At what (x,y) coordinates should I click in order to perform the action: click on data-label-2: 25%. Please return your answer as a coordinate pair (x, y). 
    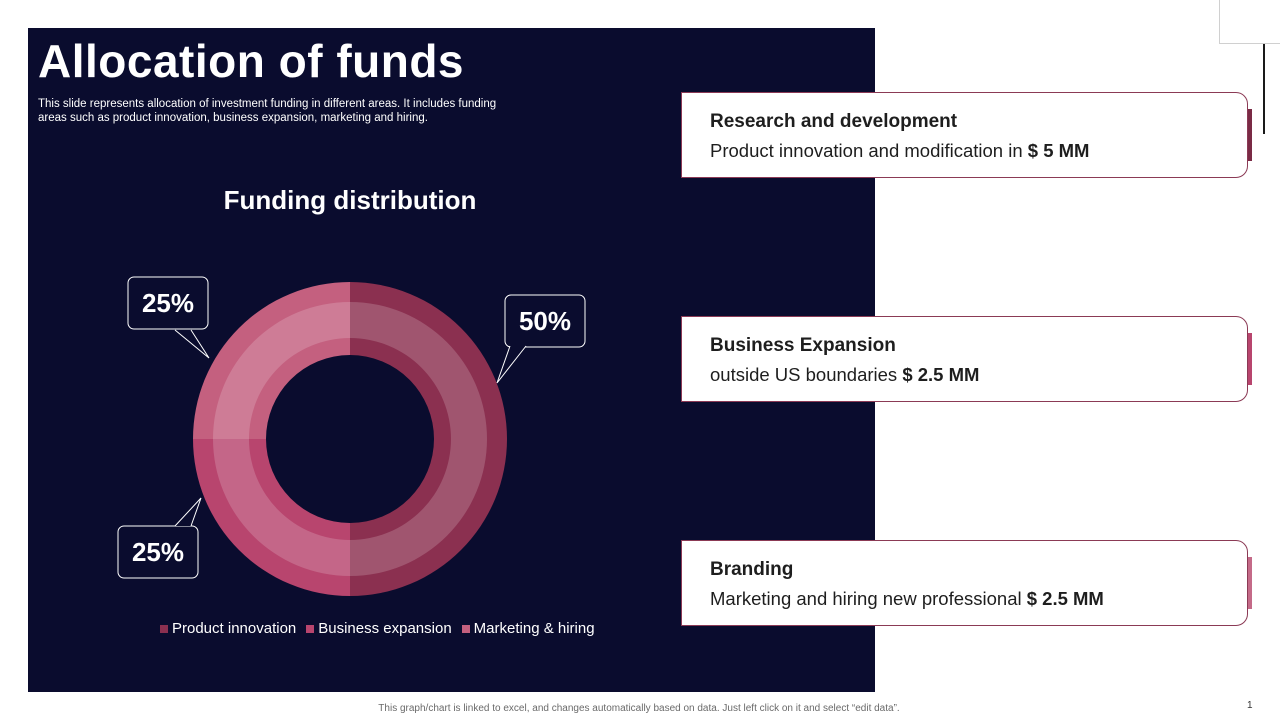
    Looking at the image, I should click on (168, 317).